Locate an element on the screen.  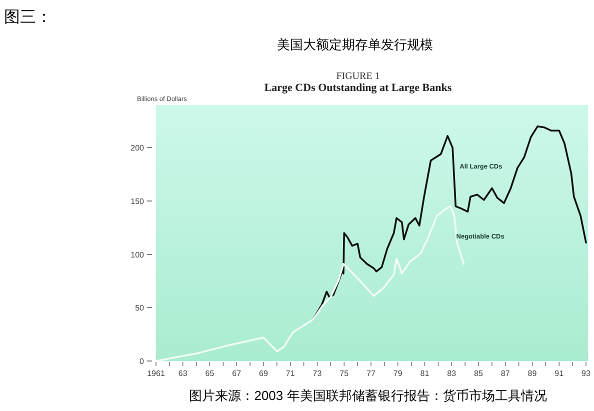
x-tick-label: 67 is located at coordinates (237, 373).